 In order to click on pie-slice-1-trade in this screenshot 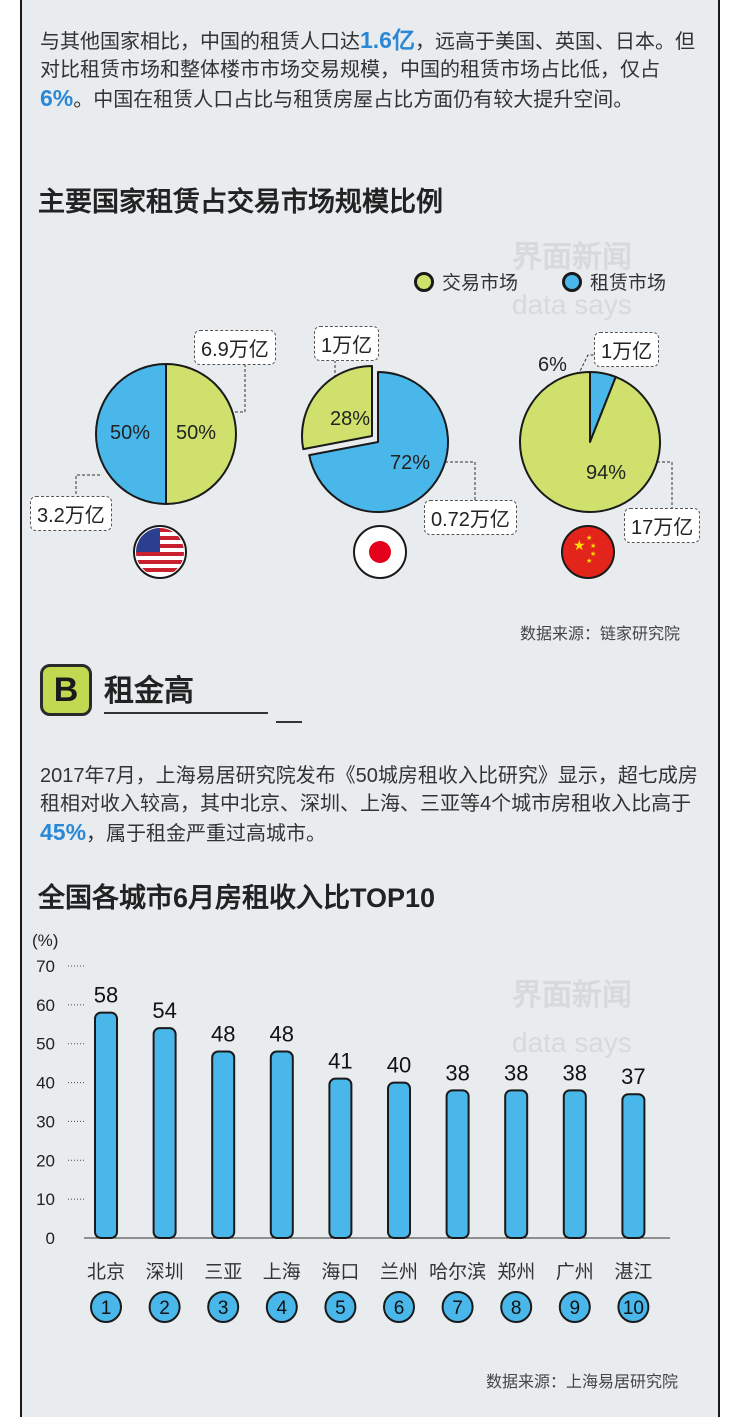, I will do `click(201, 434)`.